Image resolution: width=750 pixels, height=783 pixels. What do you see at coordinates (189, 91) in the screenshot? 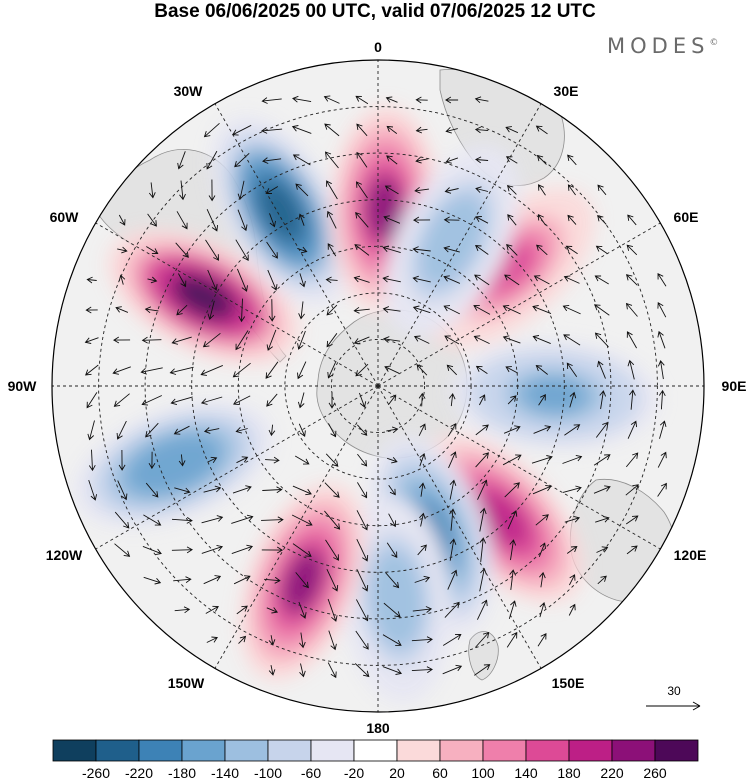
I see `label-30w: 30W` at bounding box center [189, 91].